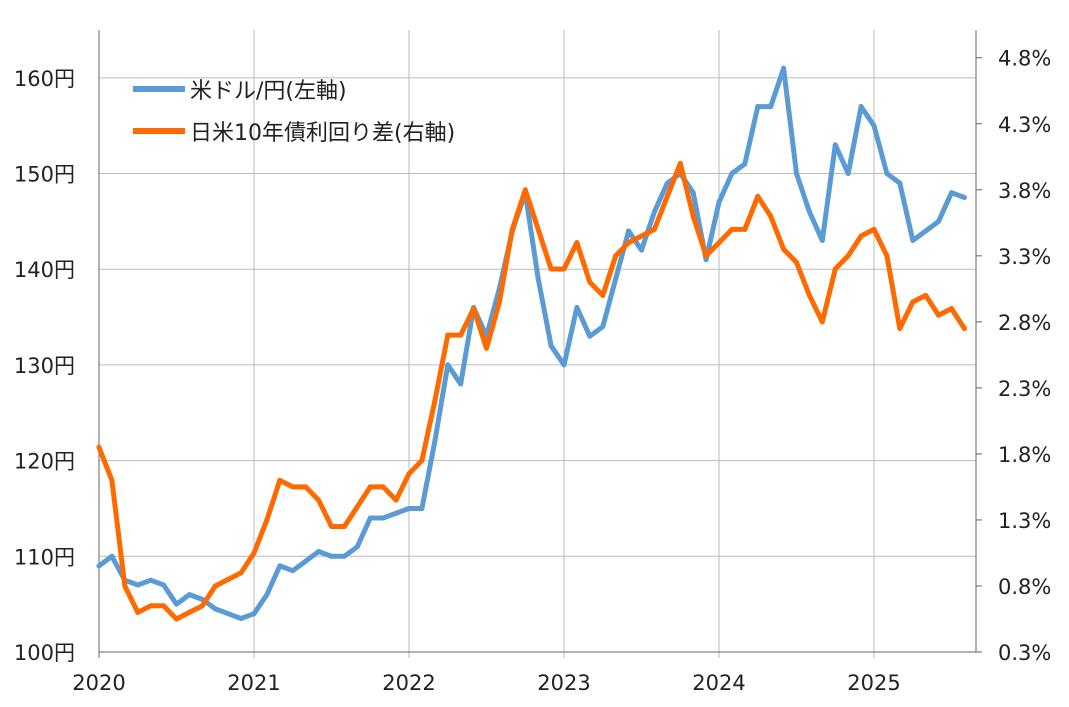 This screenshot has width=1069, height=707. I want to click on y-left-tick-label: 110円, so click(44, 557).